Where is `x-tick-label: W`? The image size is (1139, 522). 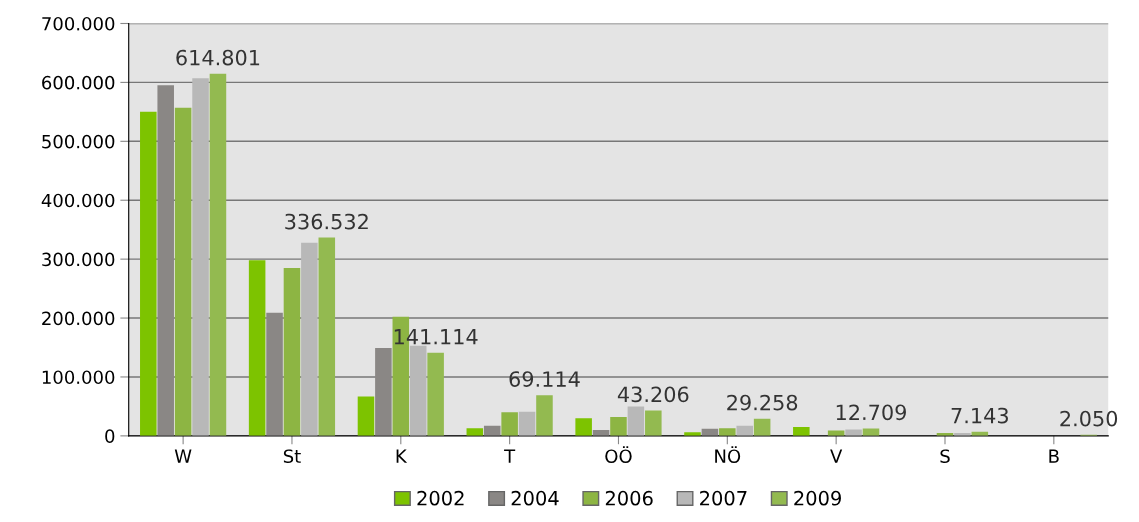 x-tick-label: W is located at coordinates (183, 456).